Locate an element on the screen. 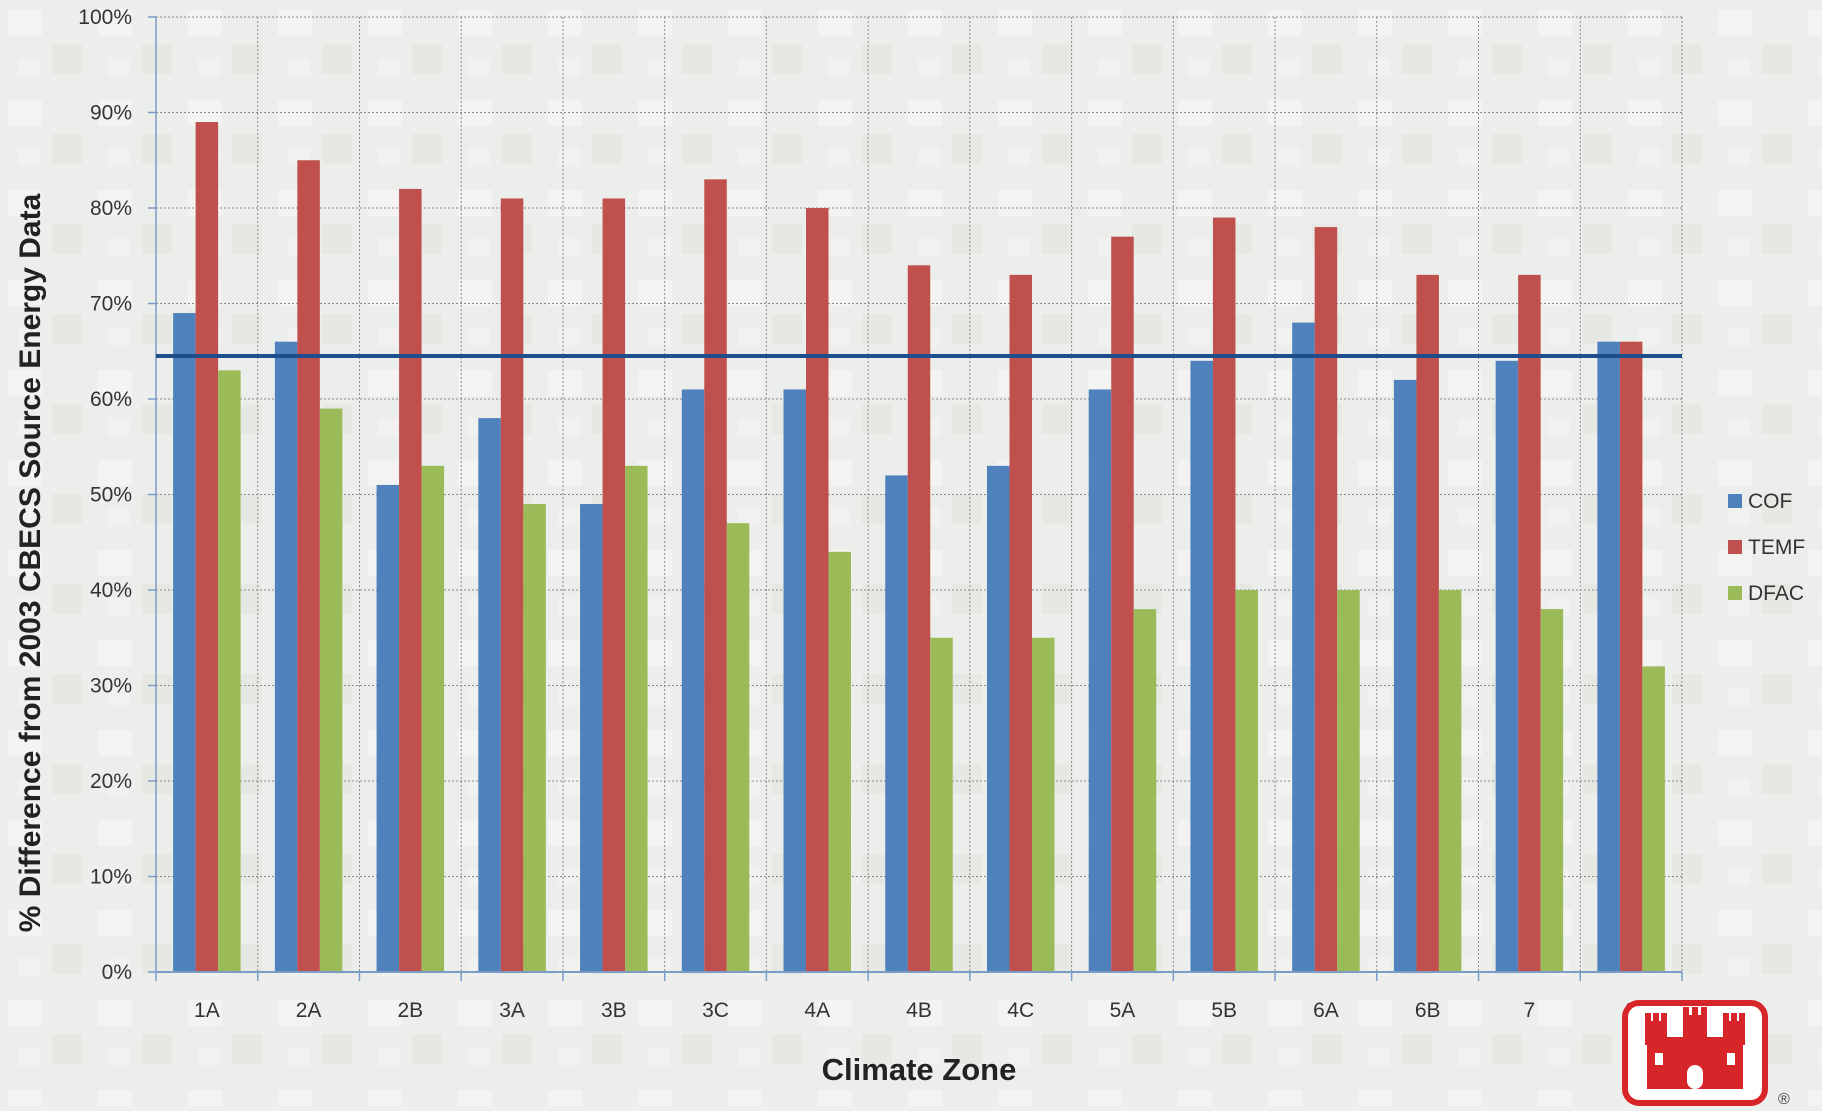 The height and width of the screenshot is (1111, 1822). legend-label-cof: COF is located at coordinates (1770, 501).